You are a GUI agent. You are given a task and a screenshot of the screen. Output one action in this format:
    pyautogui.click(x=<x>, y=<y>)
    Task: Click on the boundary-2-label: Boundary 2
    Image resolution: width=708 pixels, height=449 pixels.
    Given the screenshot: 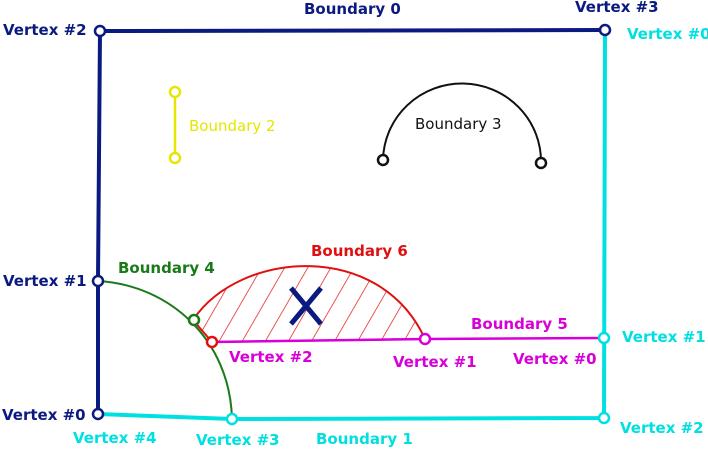 What is the action you would take?
    pyautogui.click(x=232, y=126)
    